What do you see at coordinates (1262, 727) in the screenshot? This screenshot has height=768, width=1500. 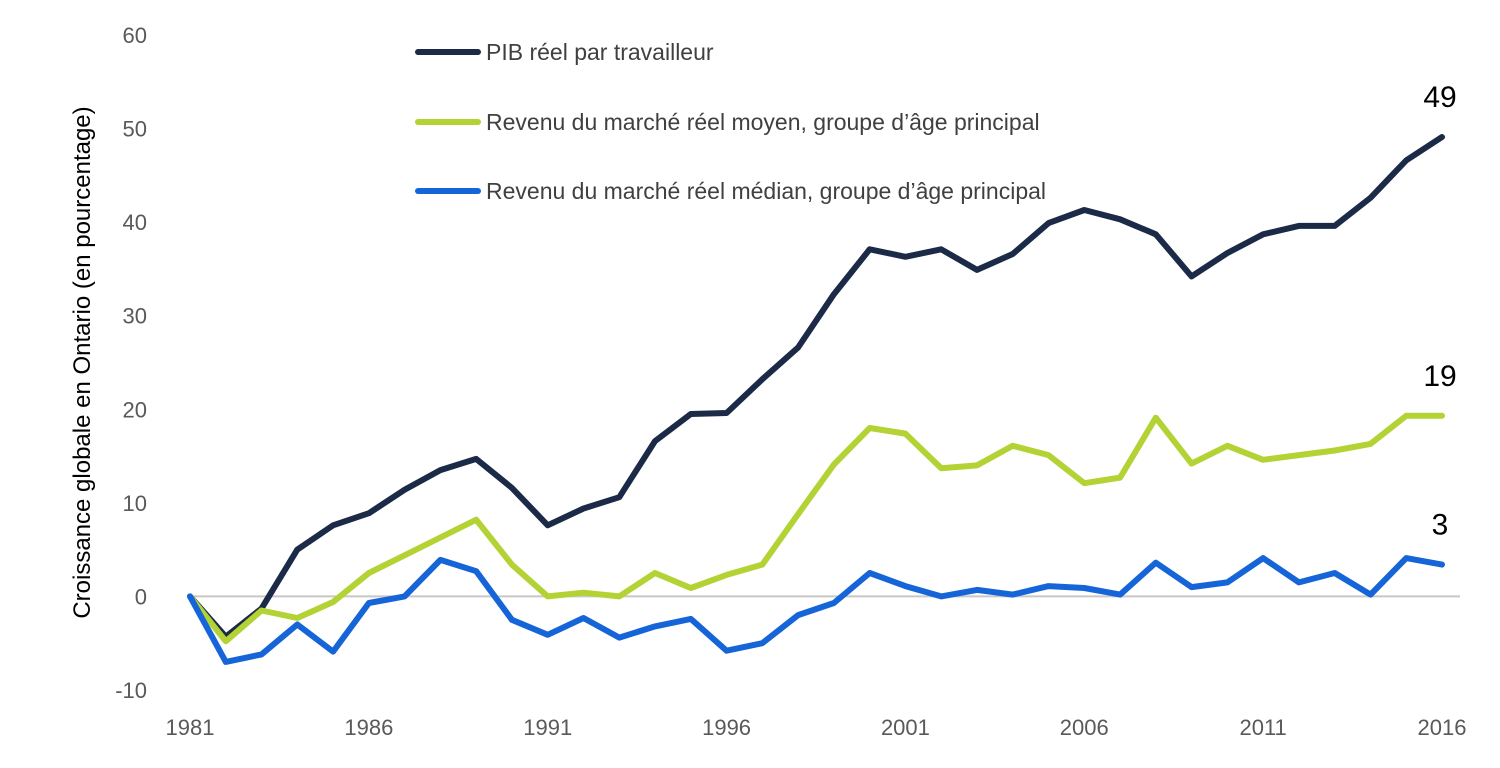 I see `x-tick-label: 2011` at bounding box center [1262, 727].